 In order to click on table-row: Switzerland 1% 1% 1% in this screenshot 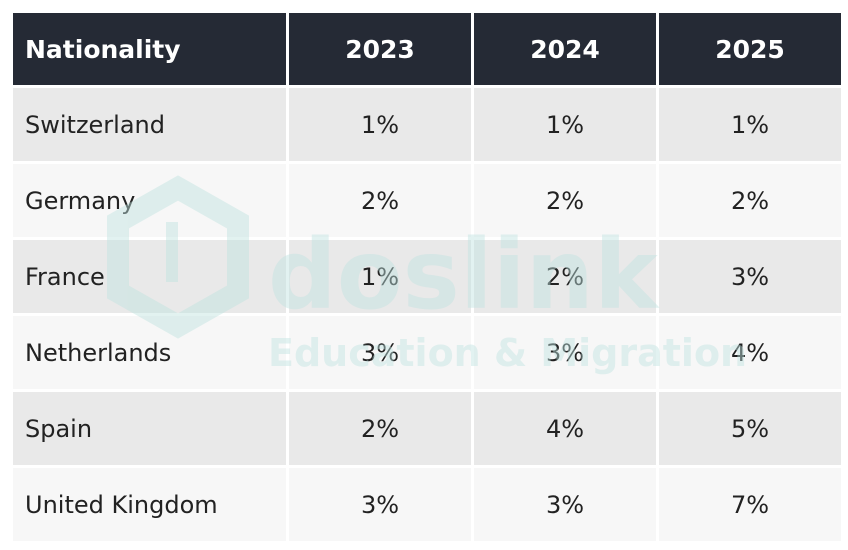, I will do `click(427, 124)`.